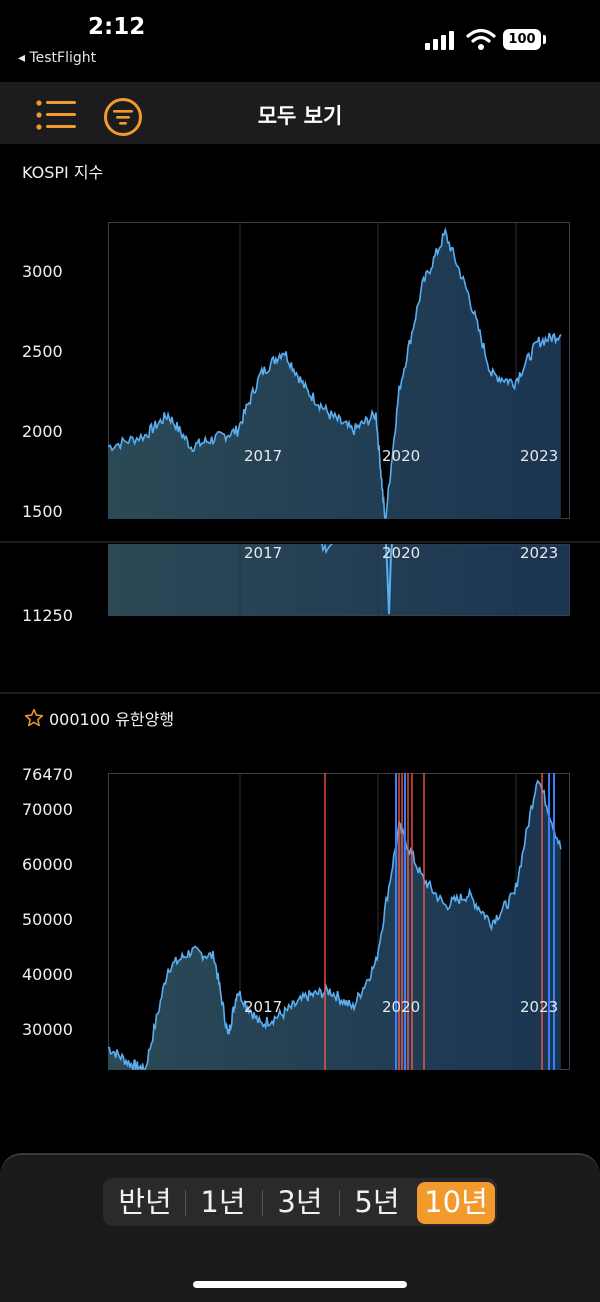 This screenshot has width=600, height=1302. What do you see at coordinates (544, 39) in the screenshot?
I see `battery-tip` at bounding box center [544, 39].